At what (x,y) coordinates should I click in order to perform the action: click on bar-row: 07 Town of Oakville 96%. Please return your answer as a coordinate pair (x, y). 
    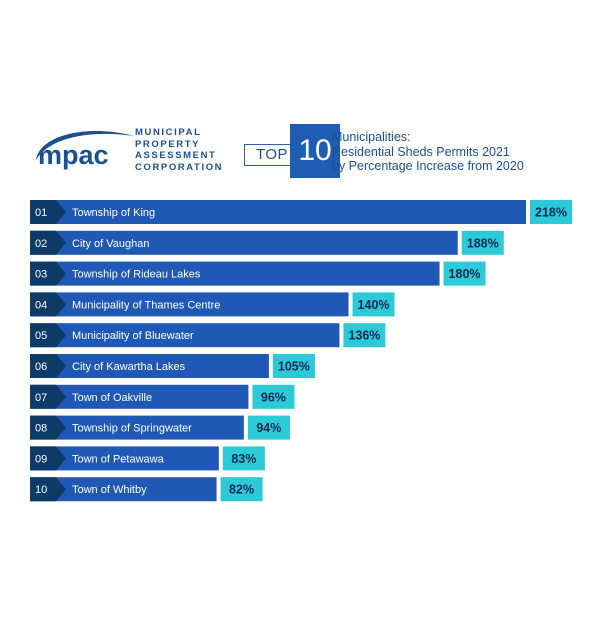
    Looking at the image, I should click on (162, 396).